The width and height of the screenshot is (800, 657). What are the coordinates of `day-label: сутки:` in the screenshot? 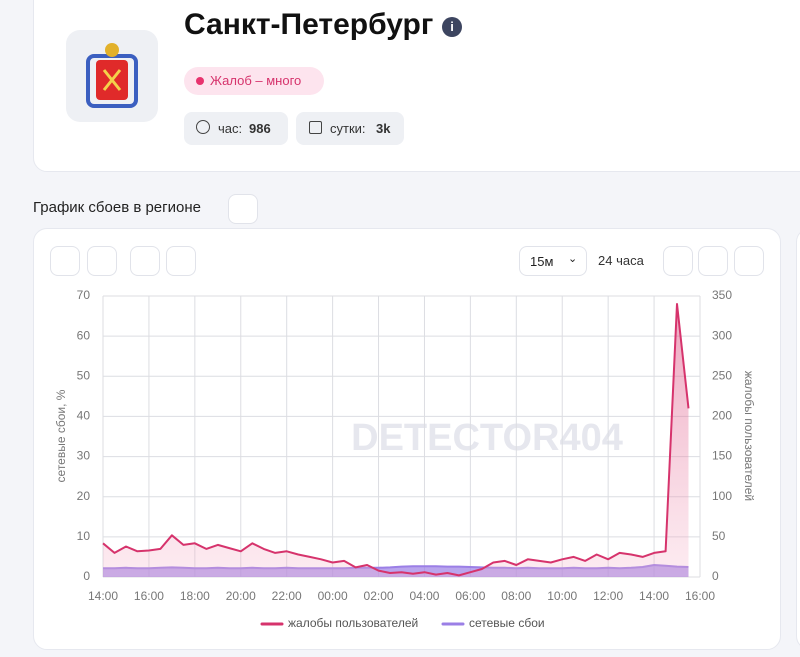 It's located at (348, 128).